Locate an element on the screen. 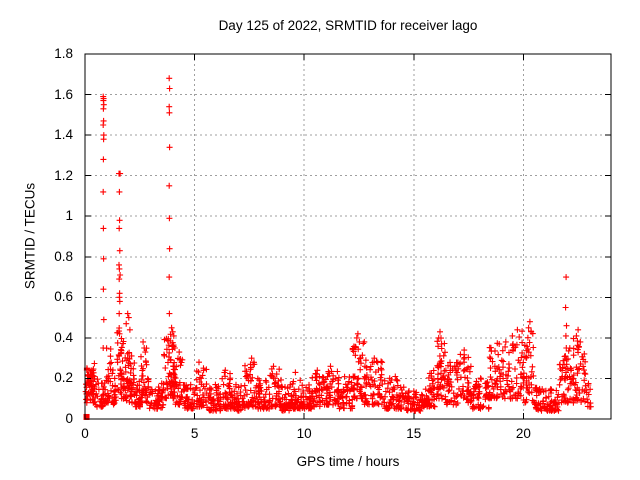 The image size is (640, 480). y-tick-label: 1.8 is located at coordinates (63, 53).